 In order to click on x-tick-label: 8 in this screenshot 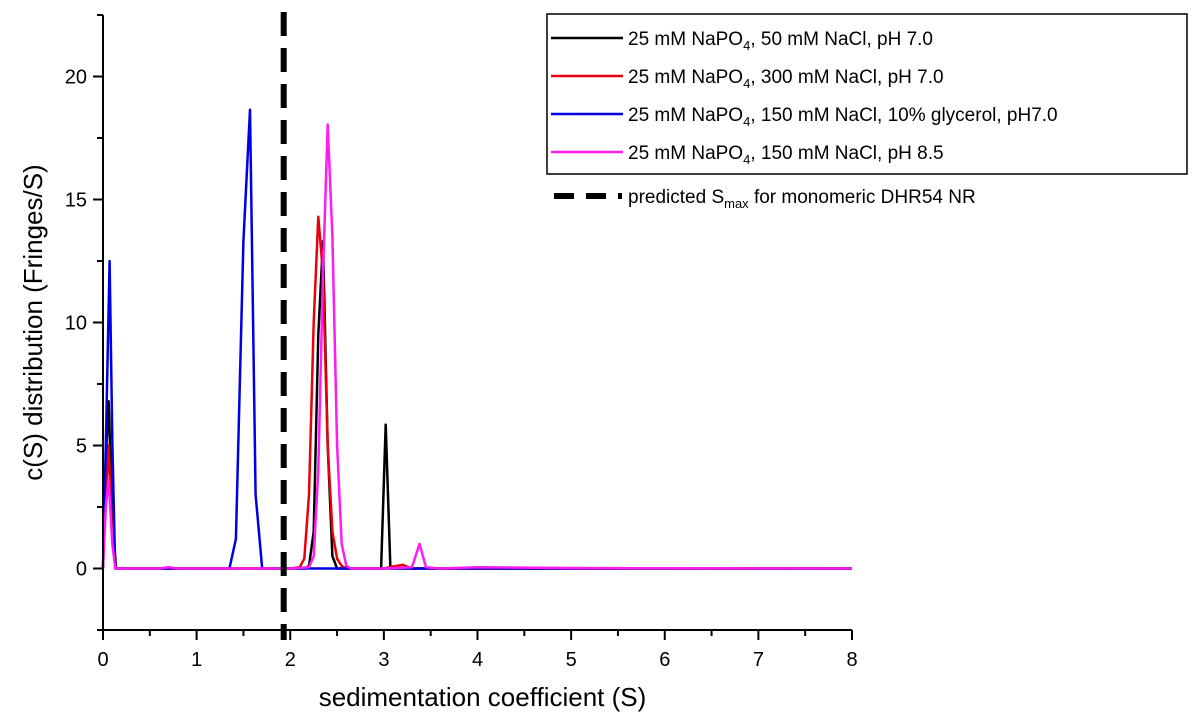, I will do `click(851, 660)`.